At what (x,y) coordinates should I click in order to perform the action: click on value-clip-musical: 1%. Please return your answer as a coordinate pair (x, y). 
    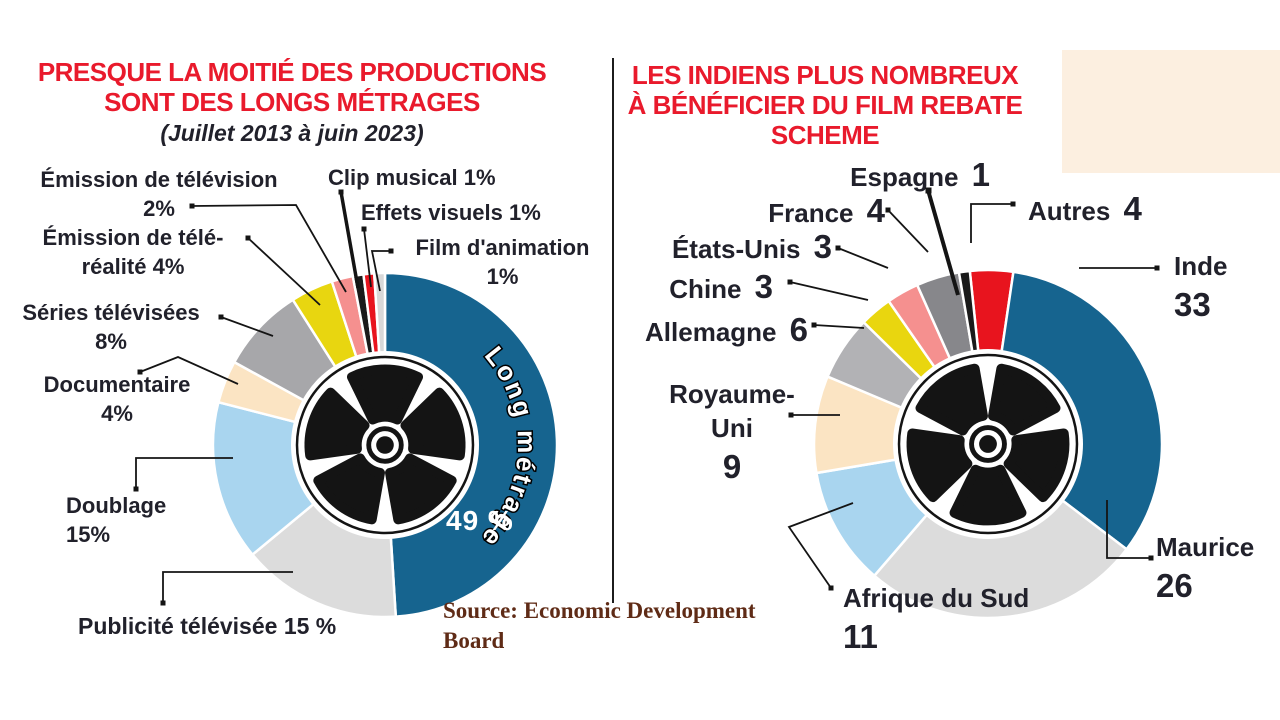
    Looking at the image, I should click on (479, 177).